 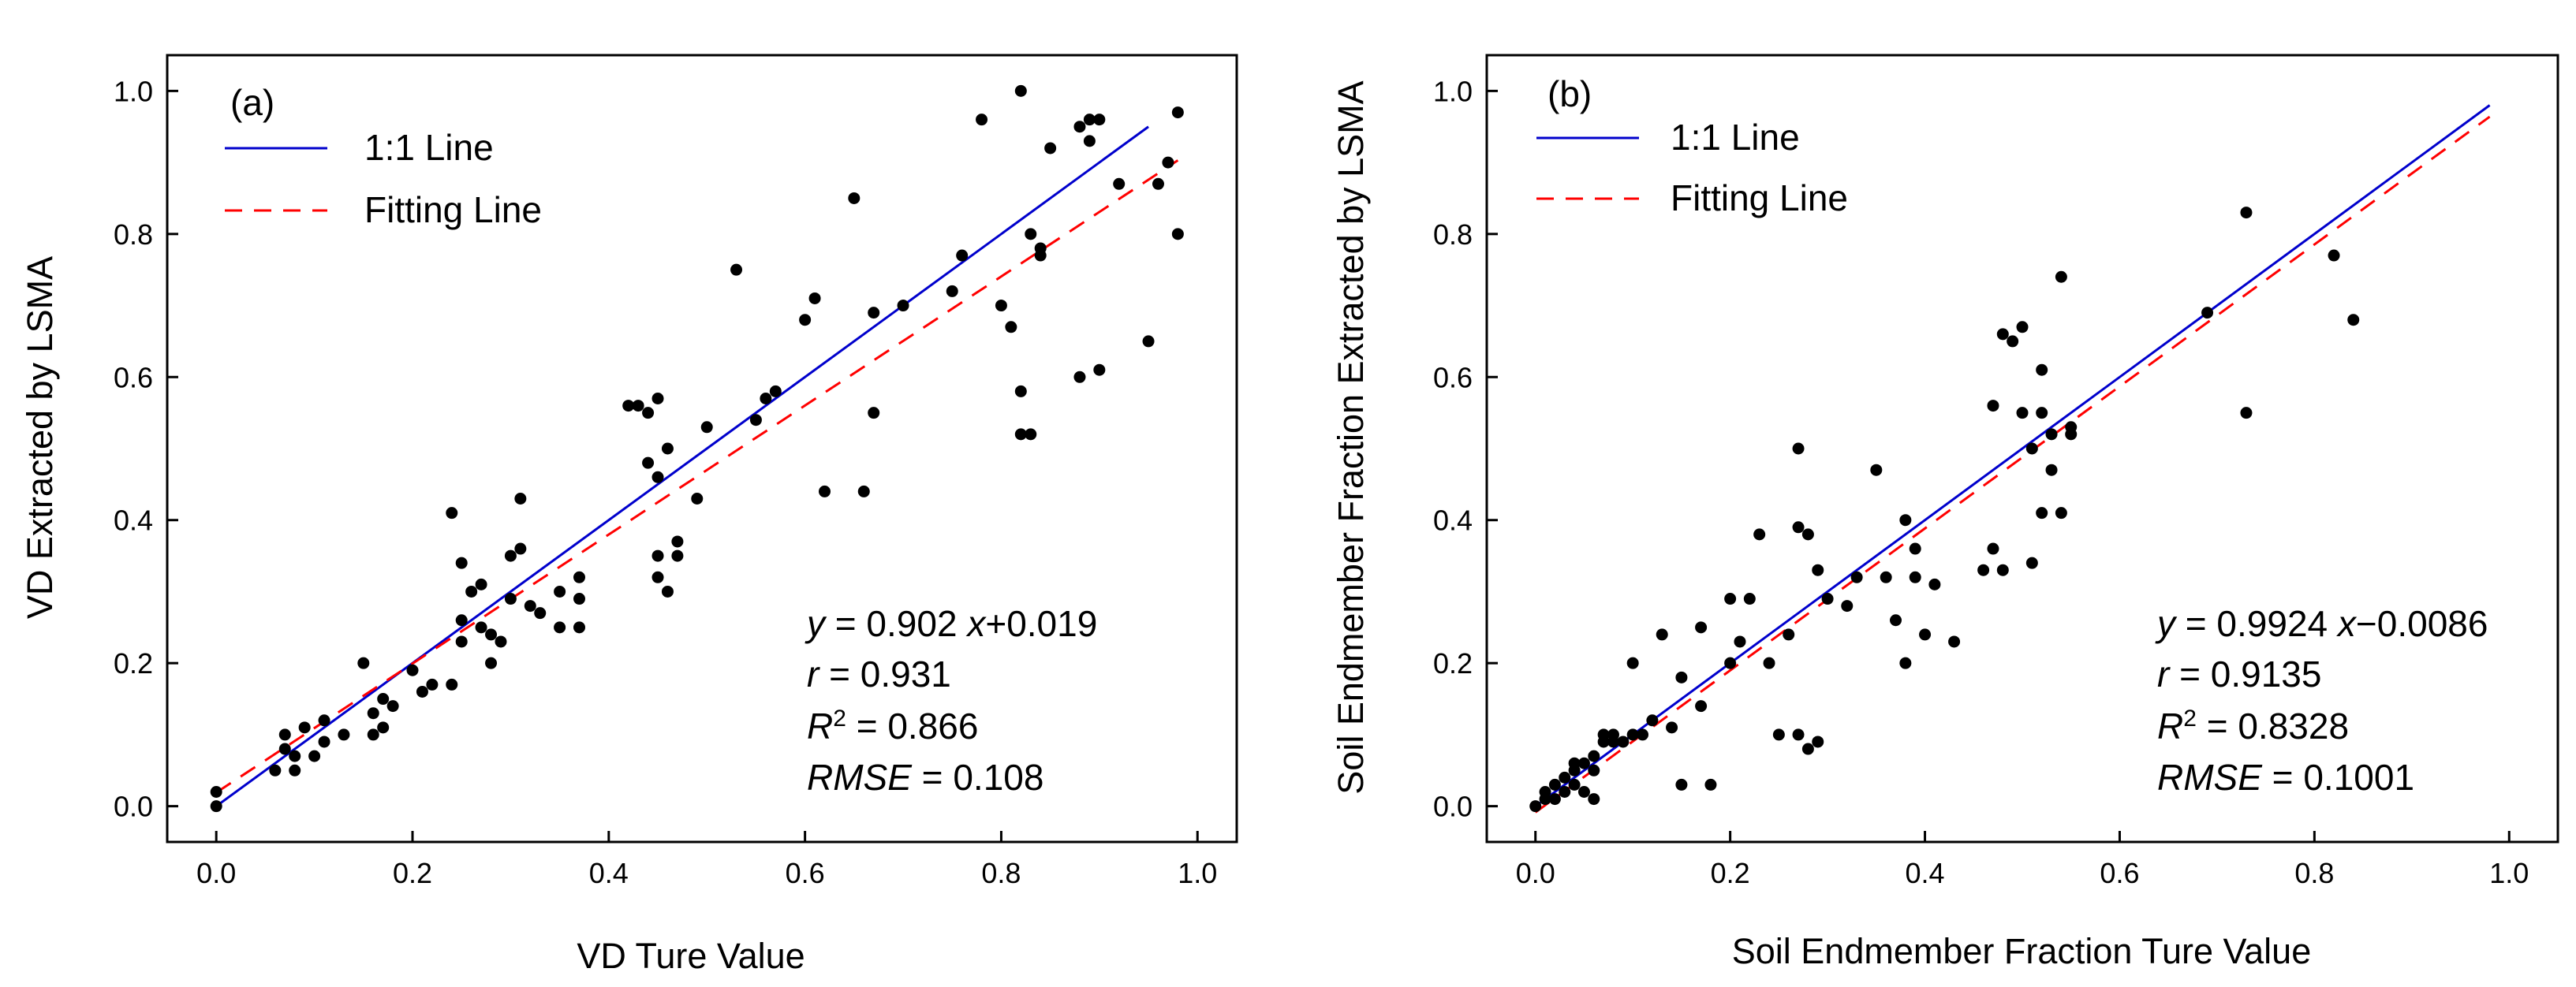 What do you see at coordinates (925, 777) in the screenshot?
I see `stats-a-rmse: RMSE = 0.108` at bounding box center [925, 777].